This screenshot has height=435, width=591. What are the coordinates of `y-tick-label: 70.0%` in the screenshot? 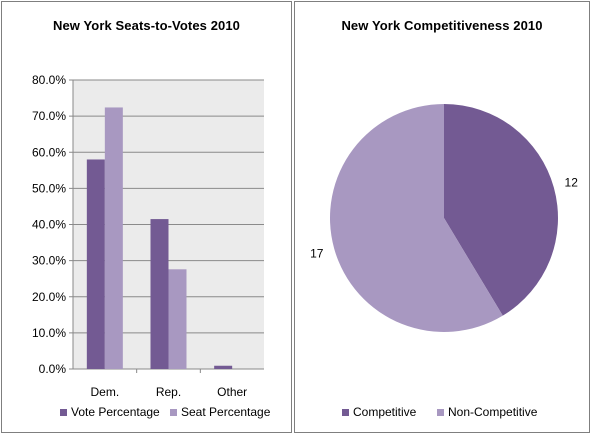 It's located at (49, 116).